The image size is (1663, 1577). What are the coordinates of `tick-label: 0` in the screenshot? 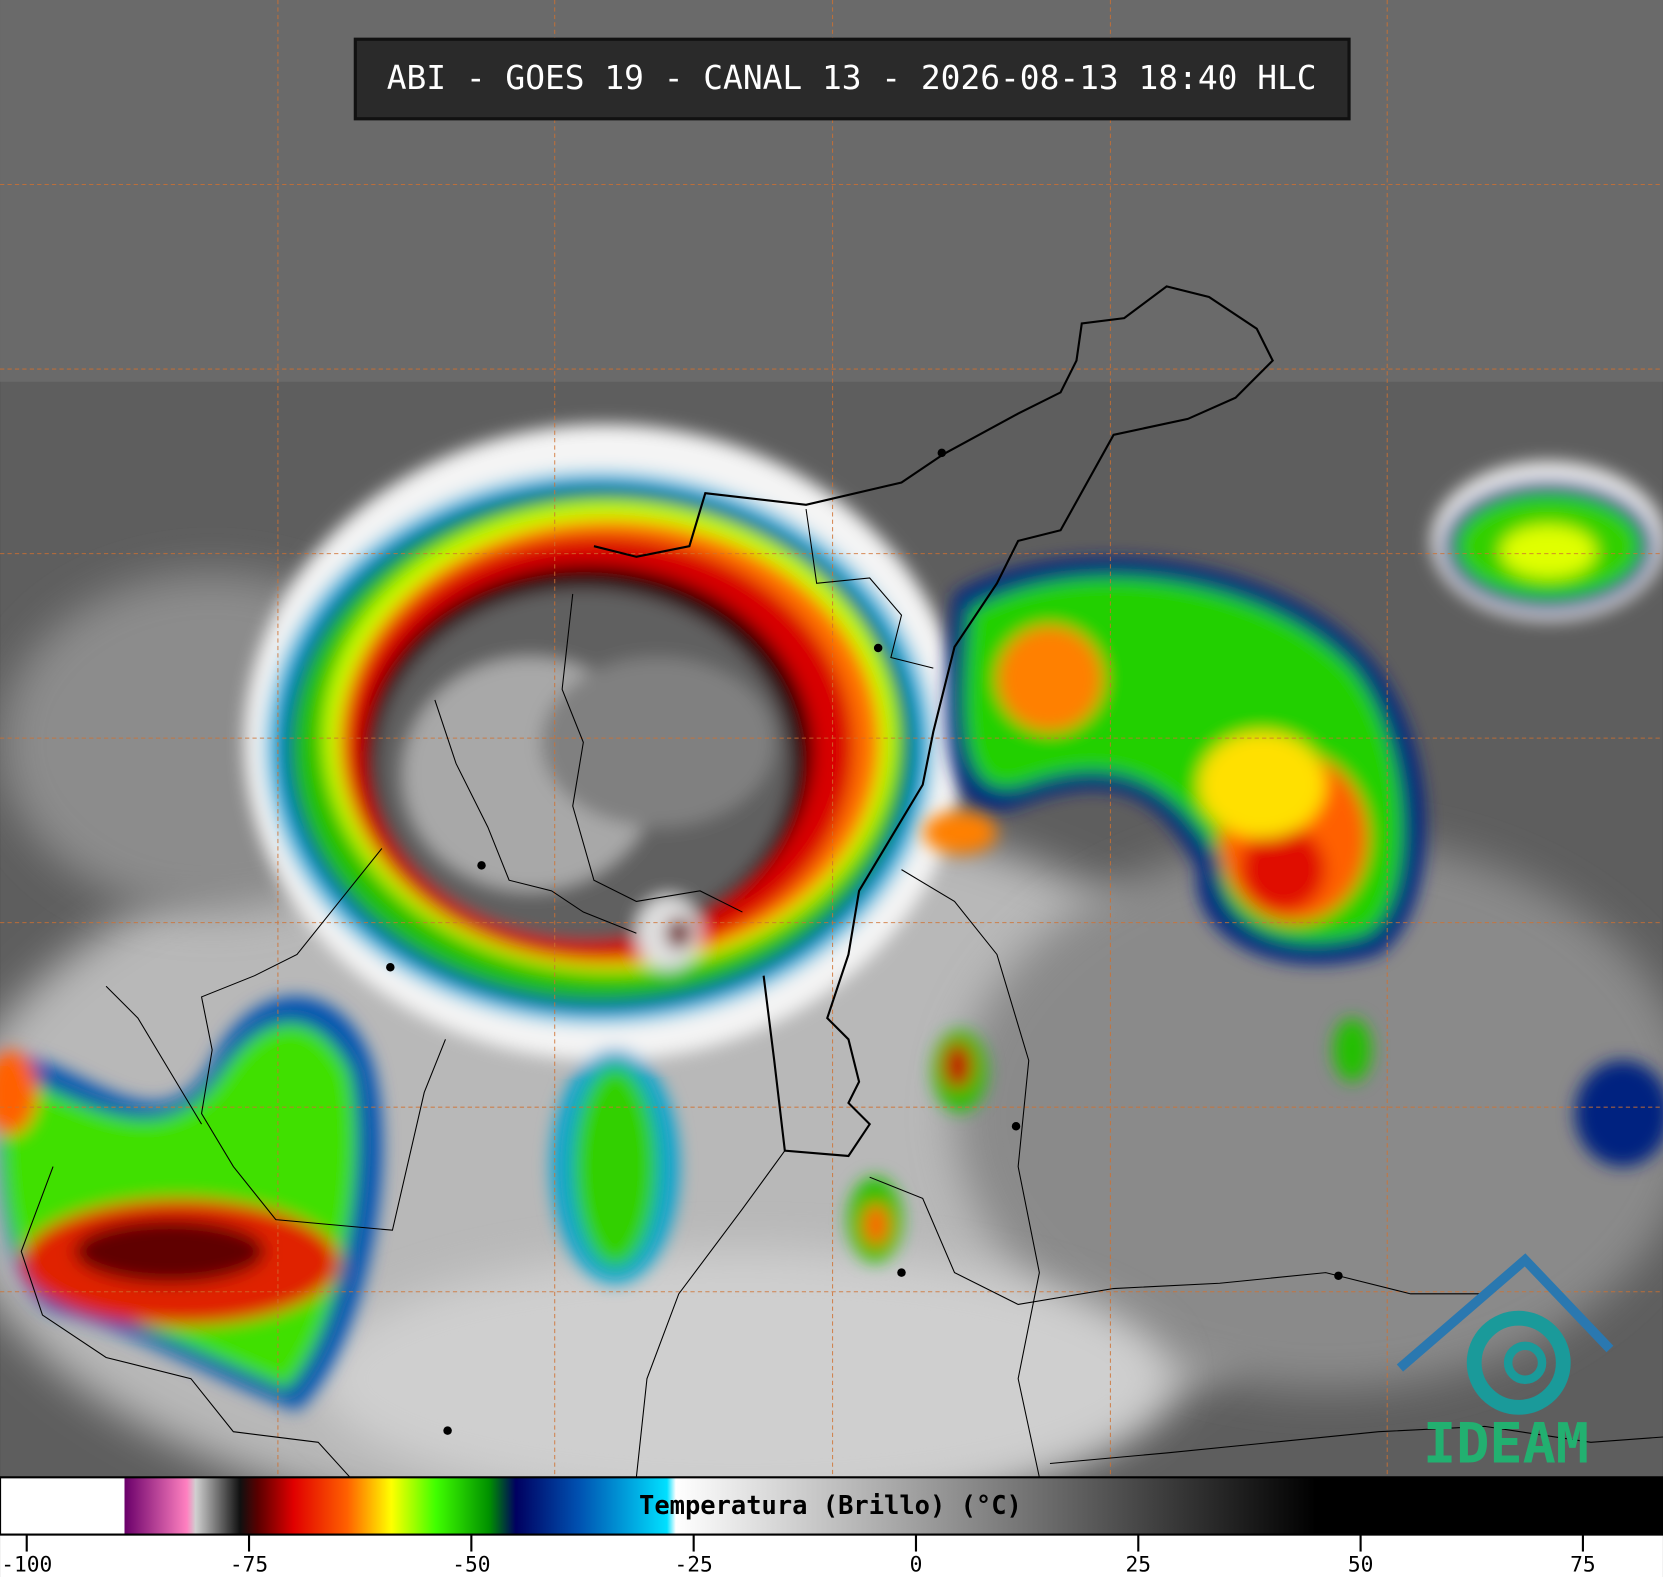 It's located at (916, 1564).